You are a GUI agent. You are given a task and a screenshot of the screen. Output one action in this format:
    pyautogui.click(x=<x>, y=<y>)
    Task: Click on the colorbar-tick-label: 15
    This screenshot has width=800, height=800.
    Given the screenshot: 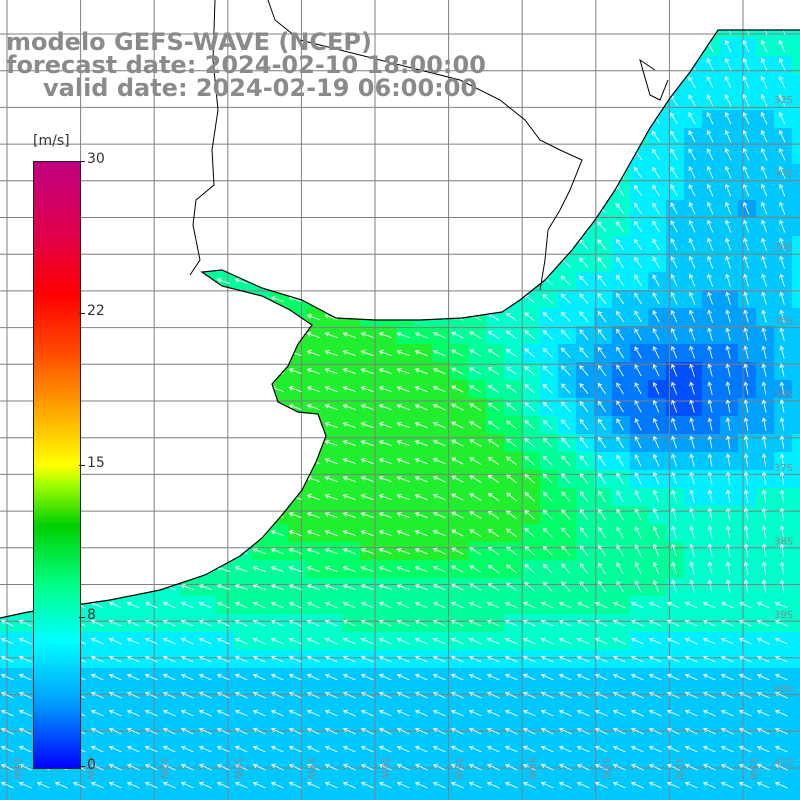 What is the action you would take?
    pyautogui.click(x=96, y=463)
    